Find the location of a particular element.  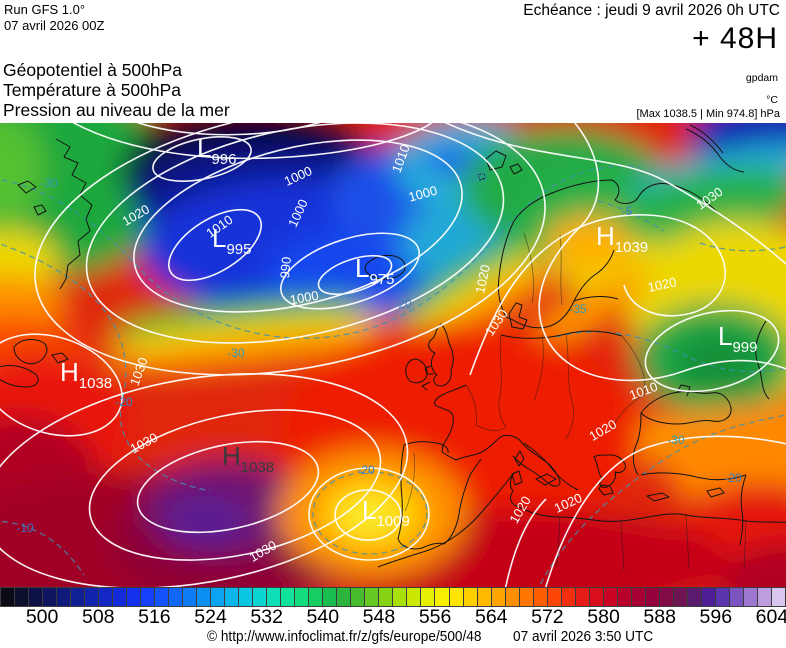

colorbar-tick-label: 588 is located at coordinates (659, 617).